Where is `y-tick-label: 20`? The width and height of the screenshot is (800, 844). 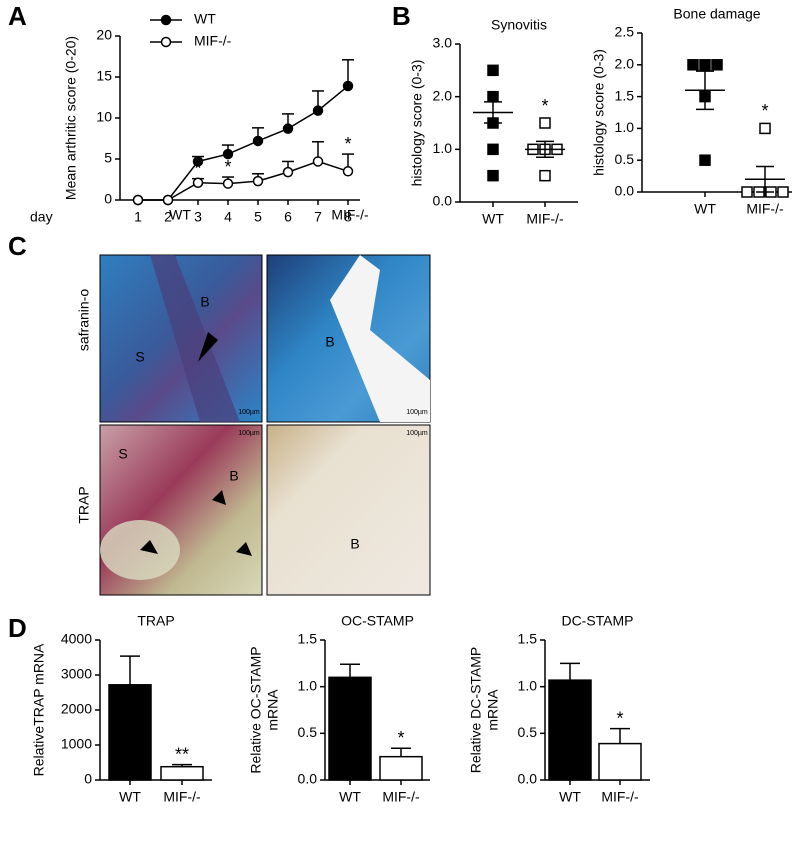 y-tick-label: 20 is located at coordinates (104, 35).